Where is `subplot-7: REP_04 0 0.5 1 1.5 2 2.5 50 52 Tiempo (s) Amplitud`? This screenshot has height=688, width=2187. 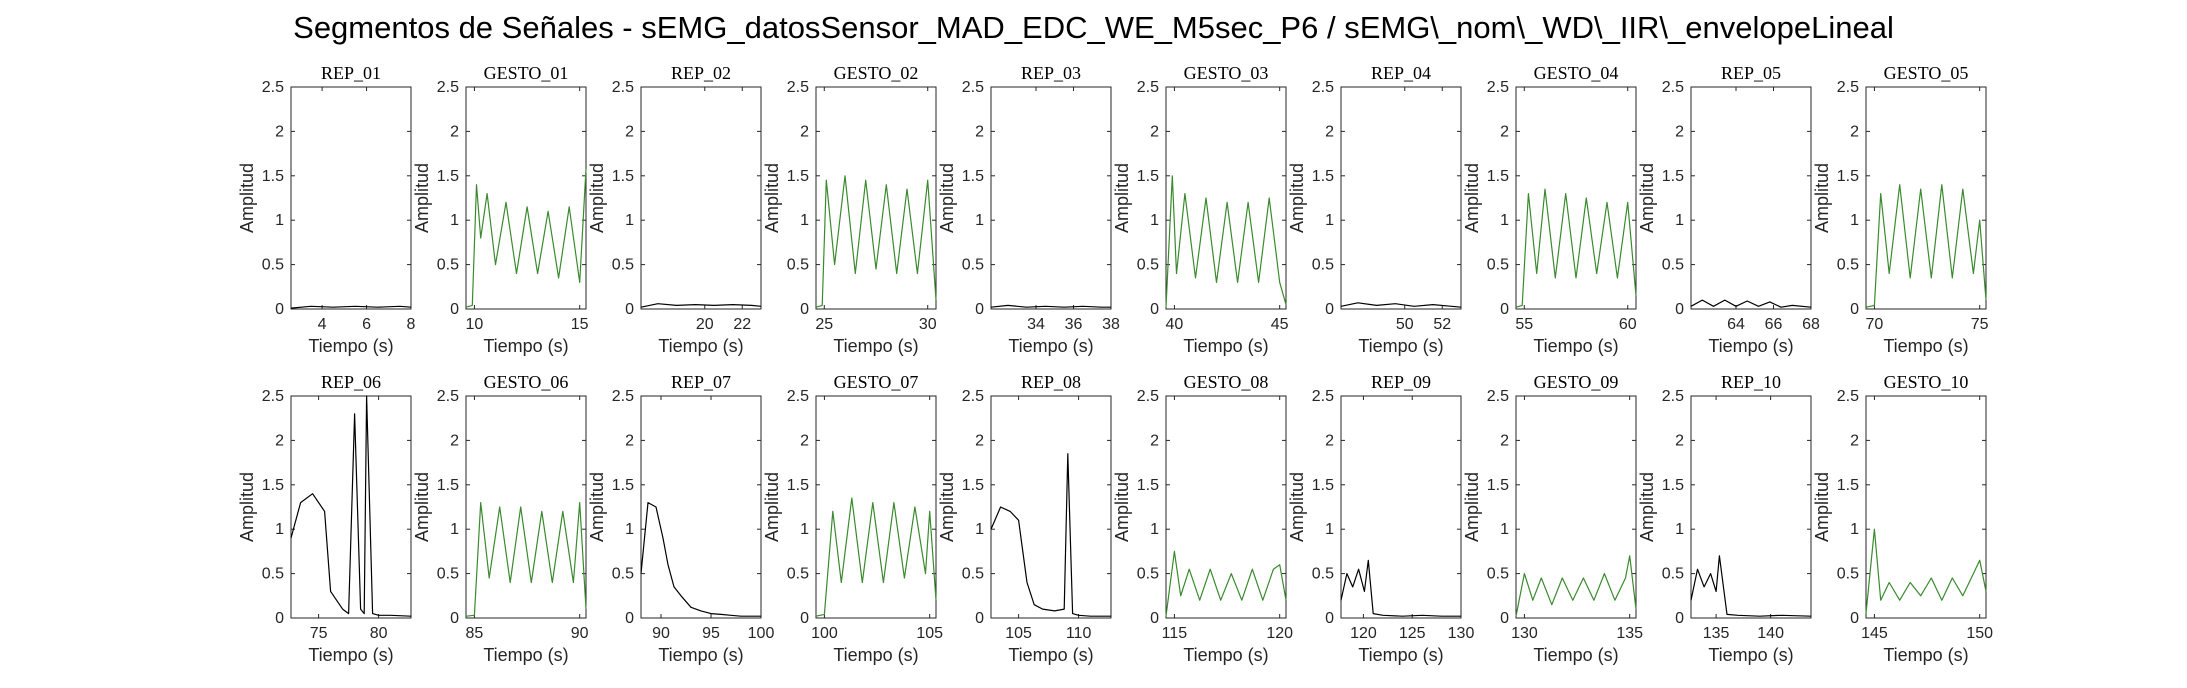
subplot-7: REP_04 0 0.5 1 1.5 2 2.5 50 52 Tiempo (s) Amplitud is located at coordinates (1374, 209).